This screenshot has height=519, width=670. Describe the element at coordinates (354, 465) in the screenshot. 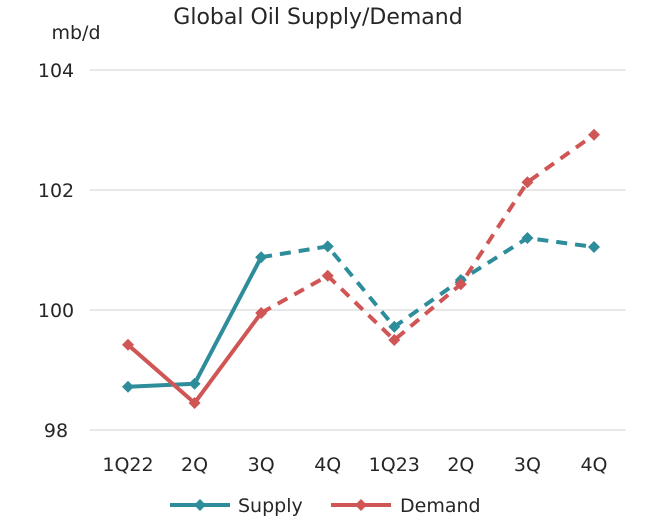

I see `x-tick-labels: 1Q22 2Q 3Q 4Q 1Q23 2Q 3Q 4Q` at that location.